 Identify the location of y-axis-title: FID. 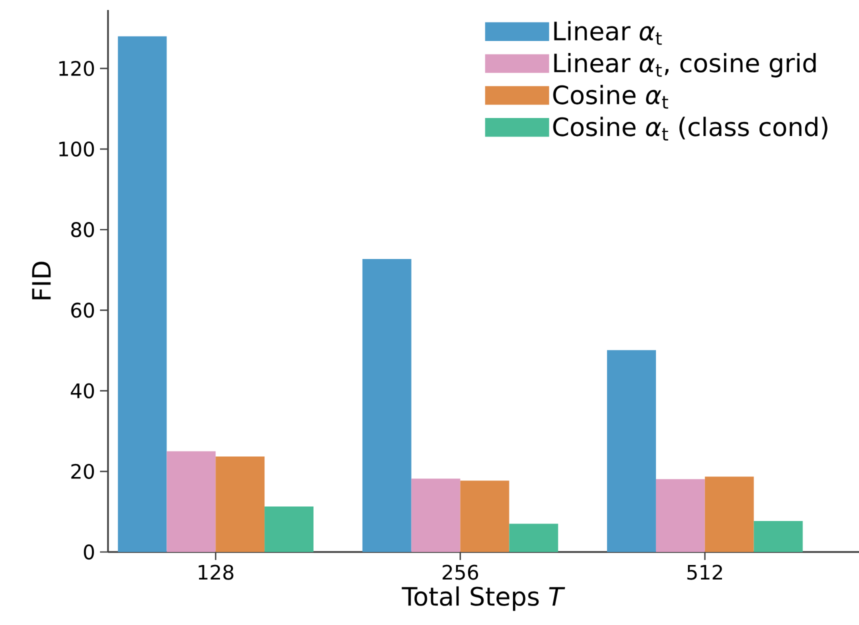
(41, 281).